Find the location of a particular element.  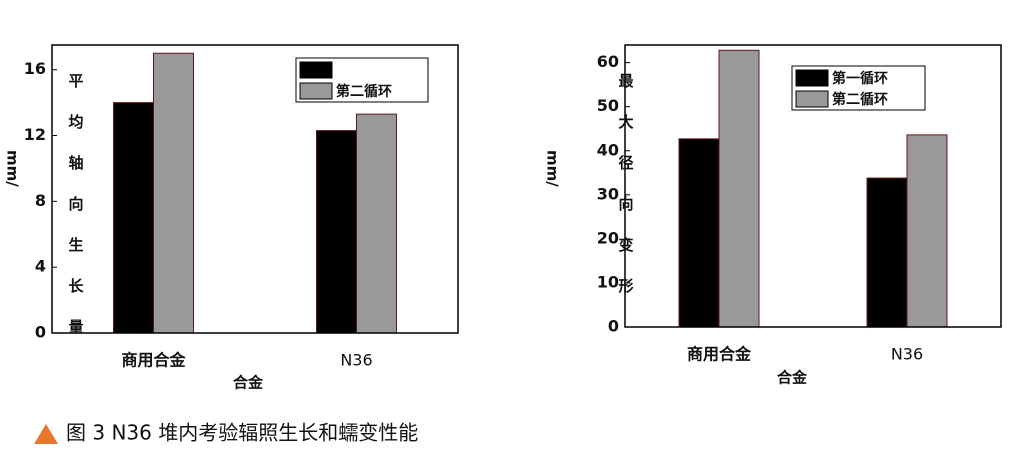

y-axis-label: 平均轴向生长量 is located at coordinates (76, 216).